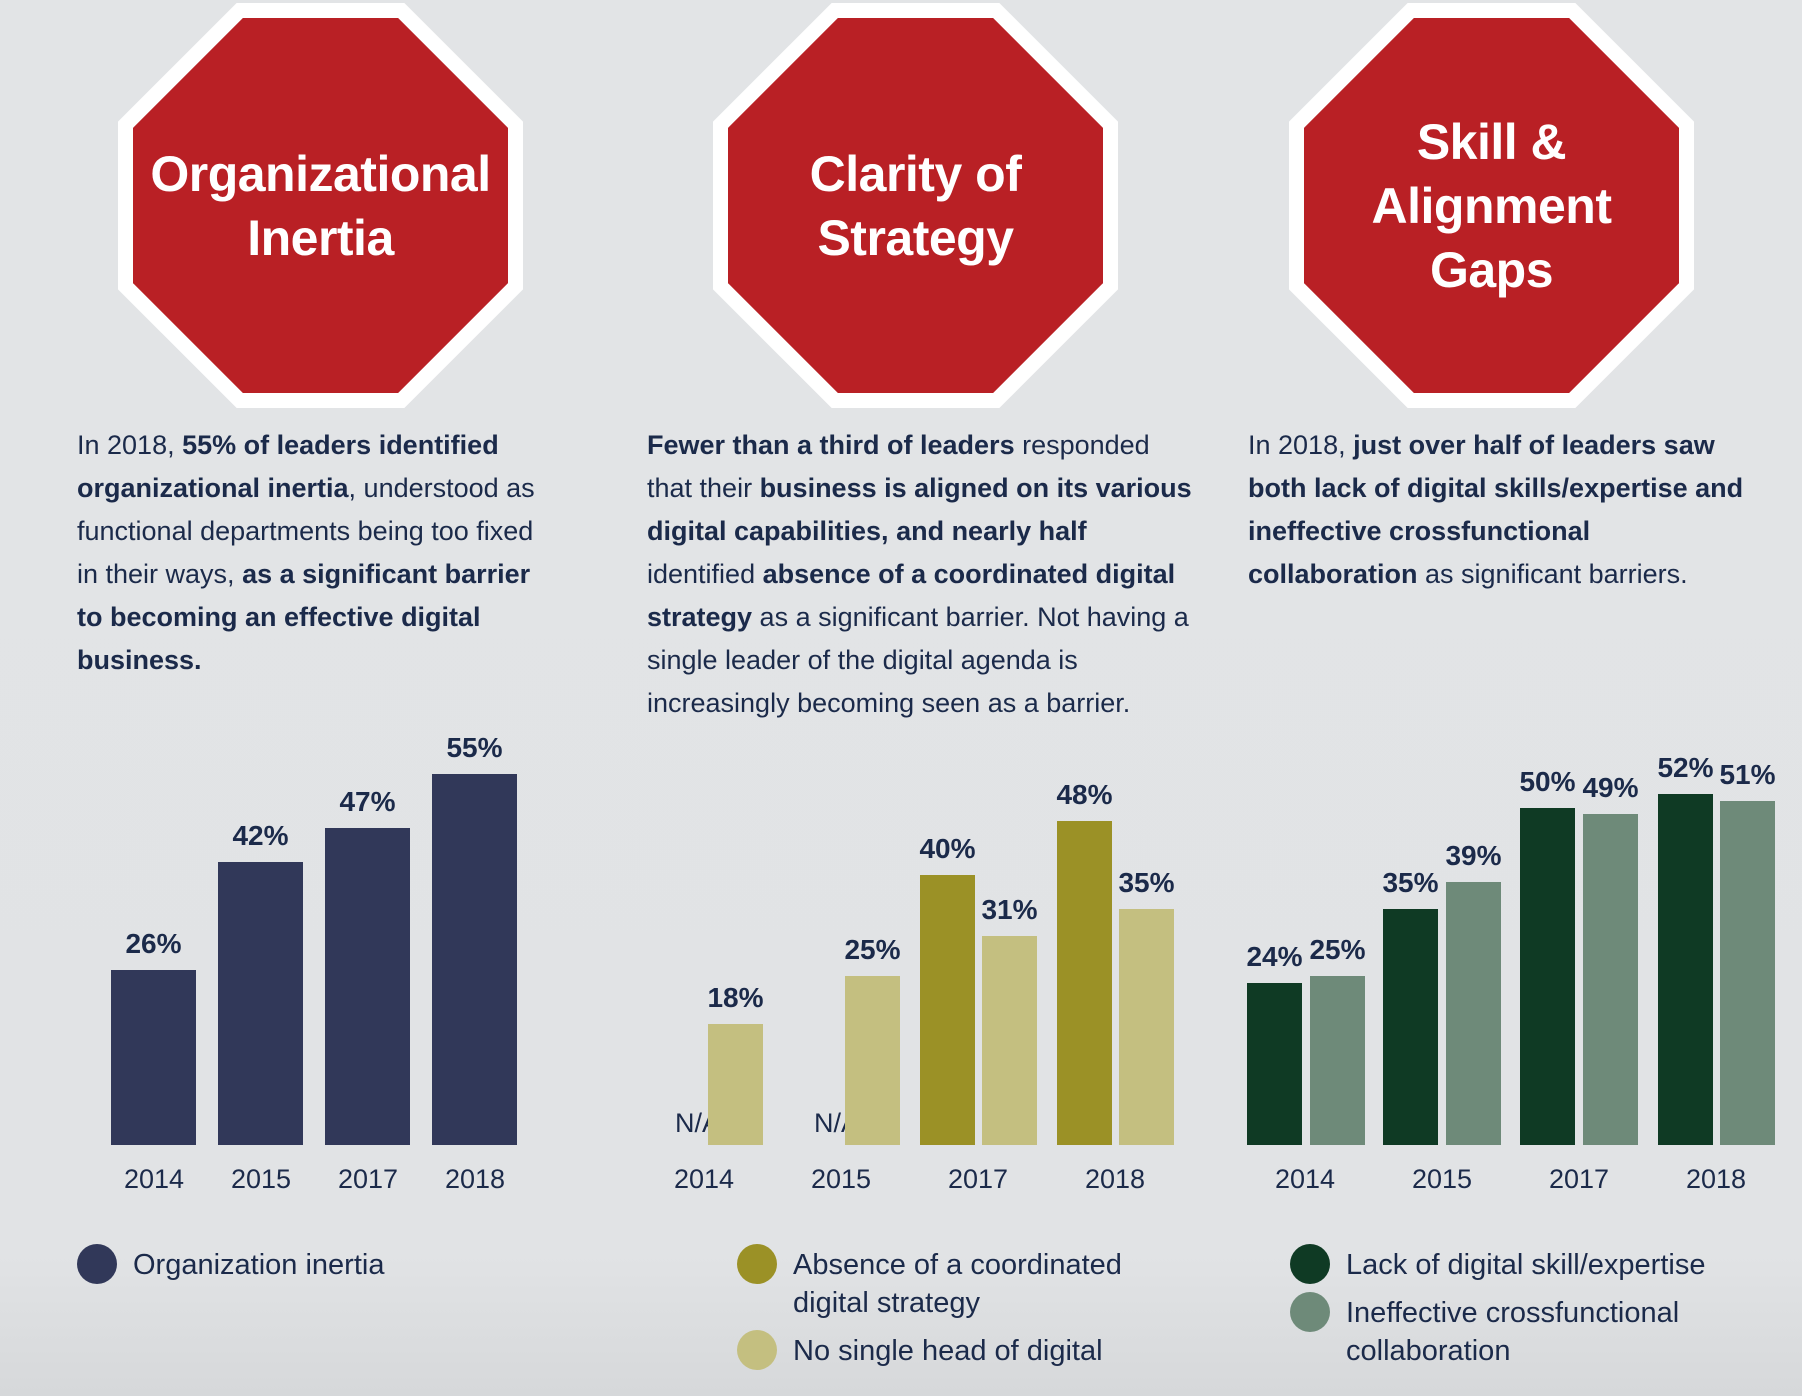  What do you see at coordinates (1274, 956) in the screenshot?
I see `bar-value-label: 24%` at bounding box center [1274, 956].